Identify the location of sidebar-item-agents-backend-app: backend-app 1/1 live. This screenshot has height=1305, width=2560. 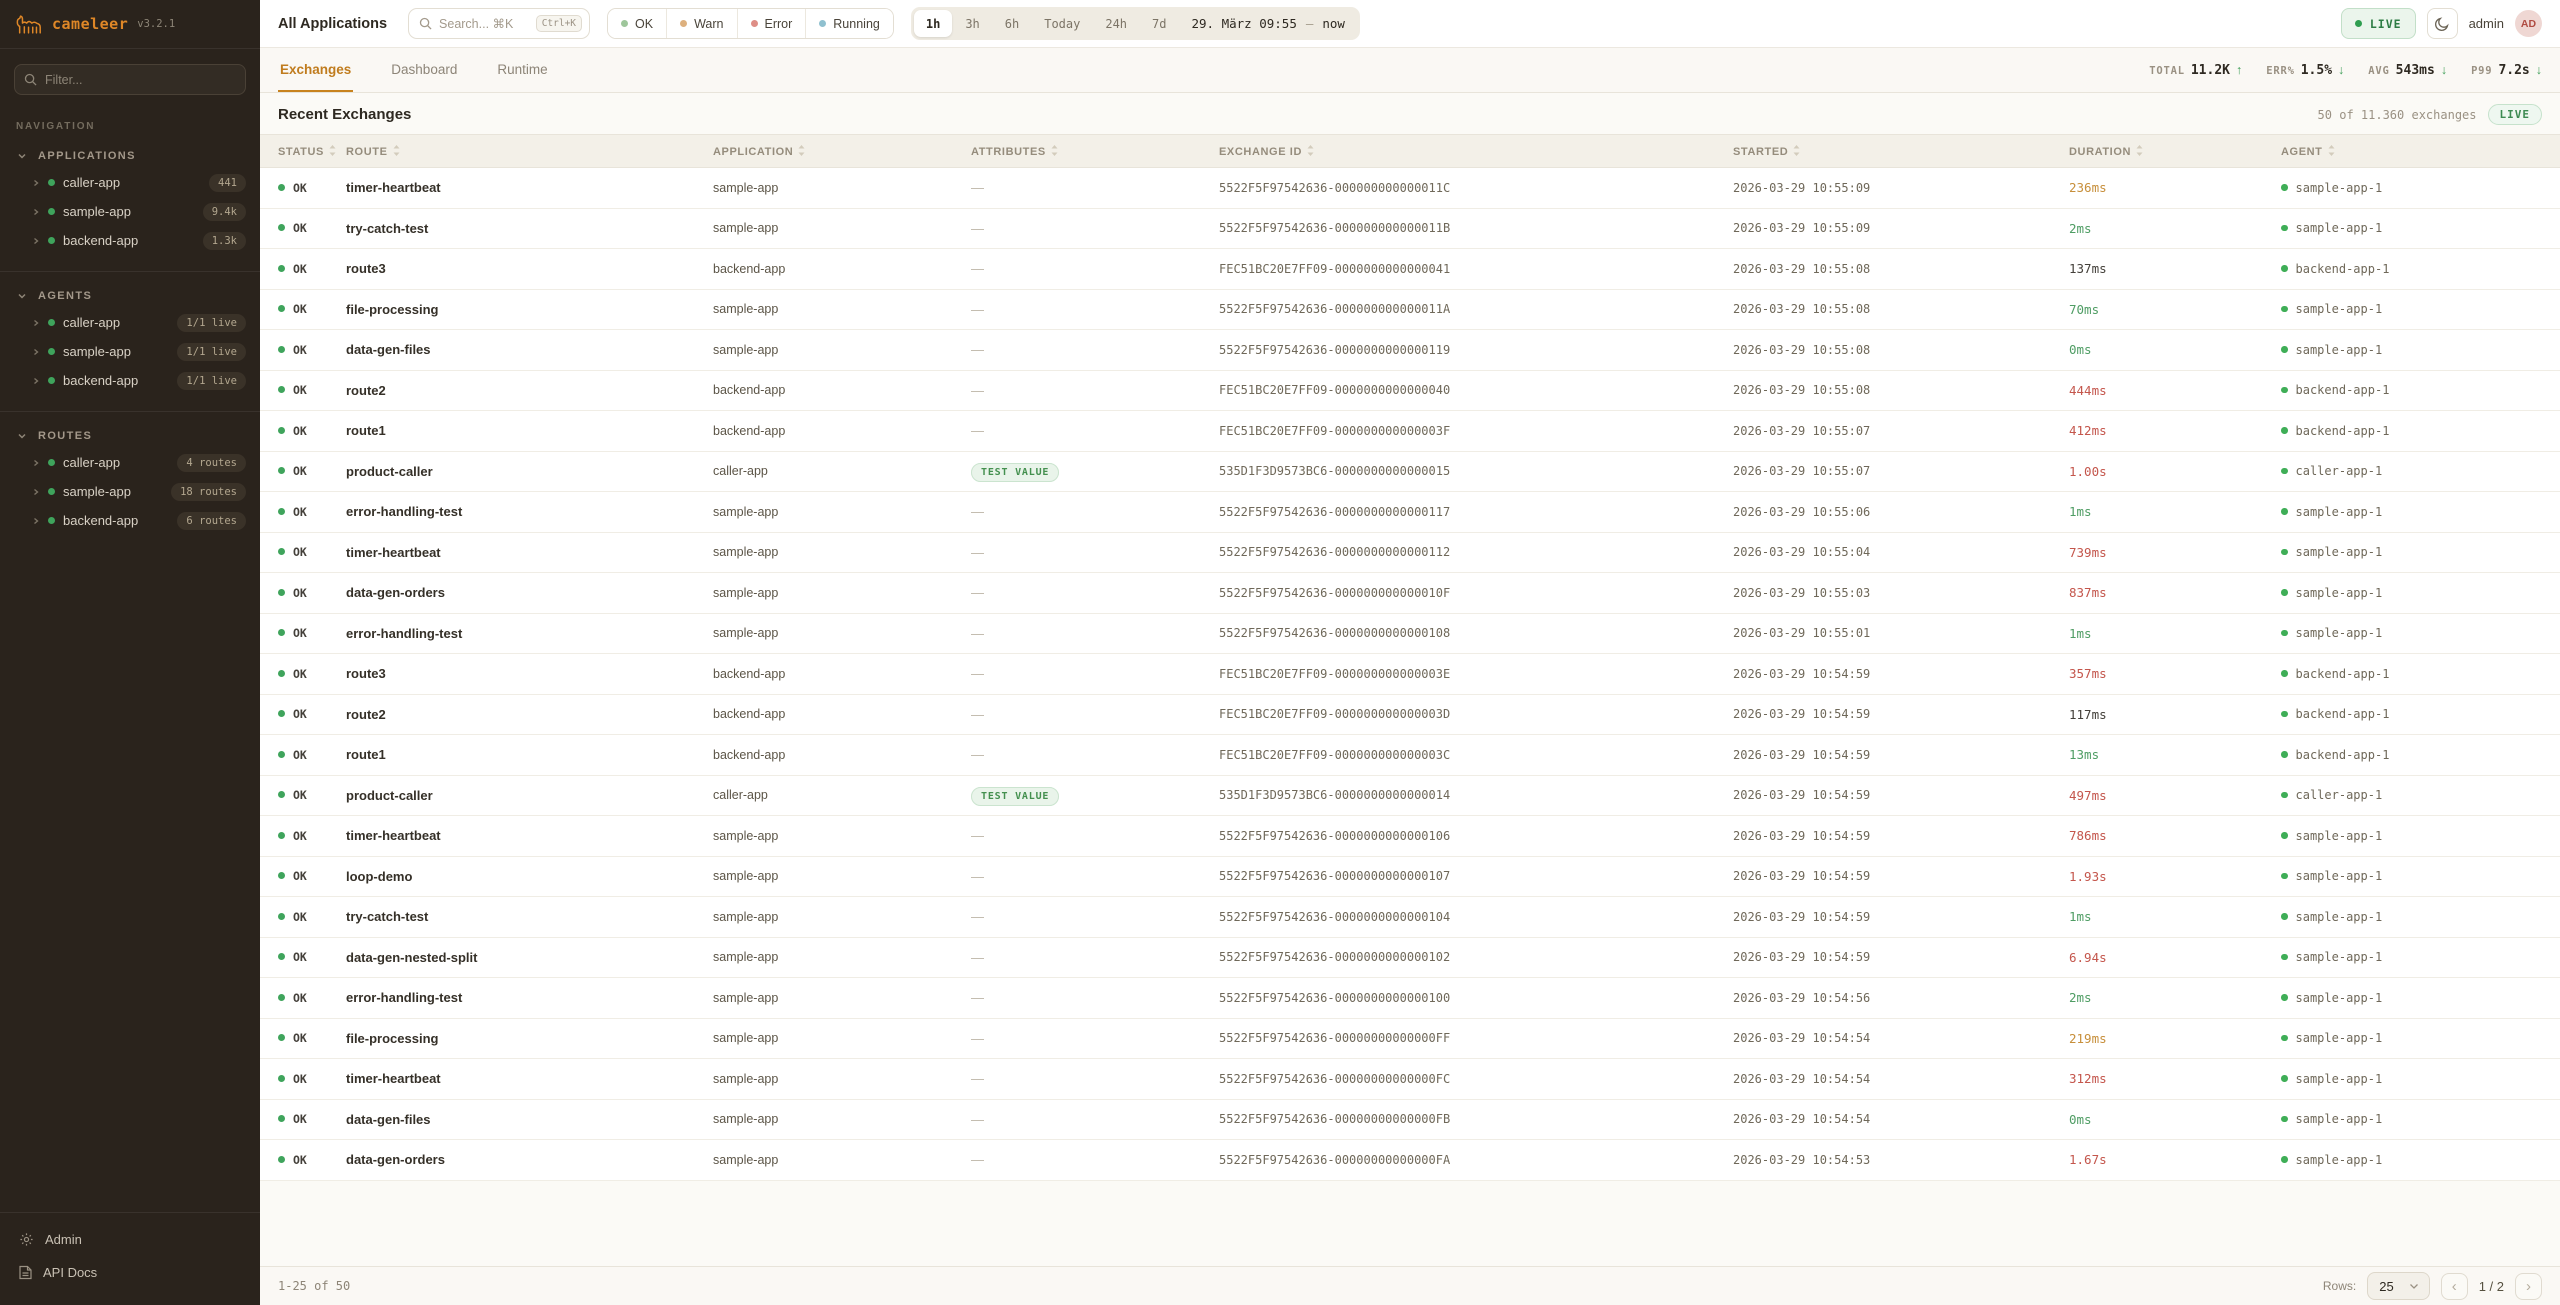
(130, 380).